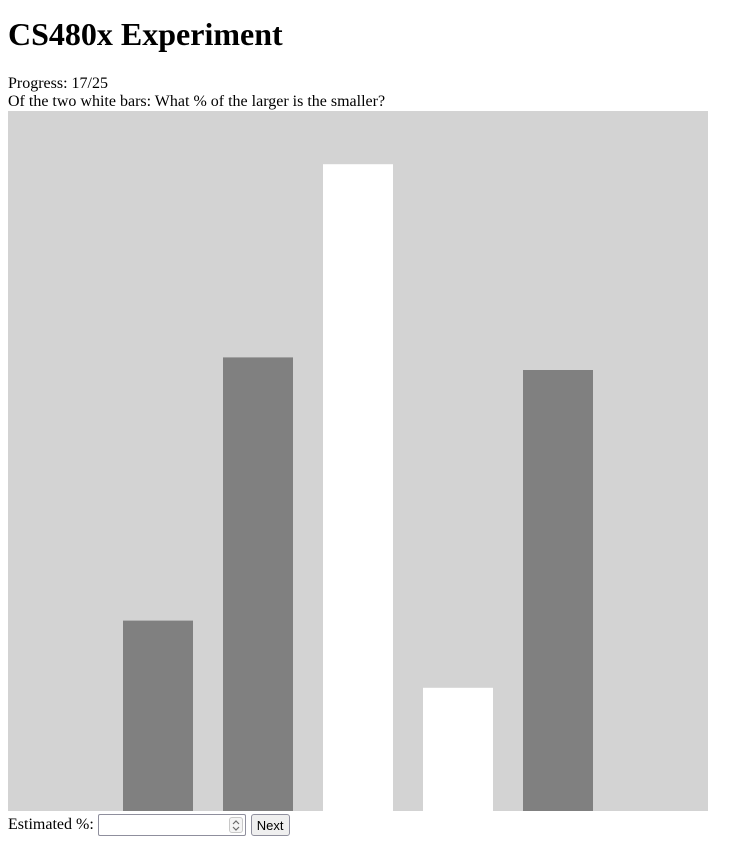 The width and height of the screenshot is (751, 853). I want to click on next-button: Next, so click(270, 825).